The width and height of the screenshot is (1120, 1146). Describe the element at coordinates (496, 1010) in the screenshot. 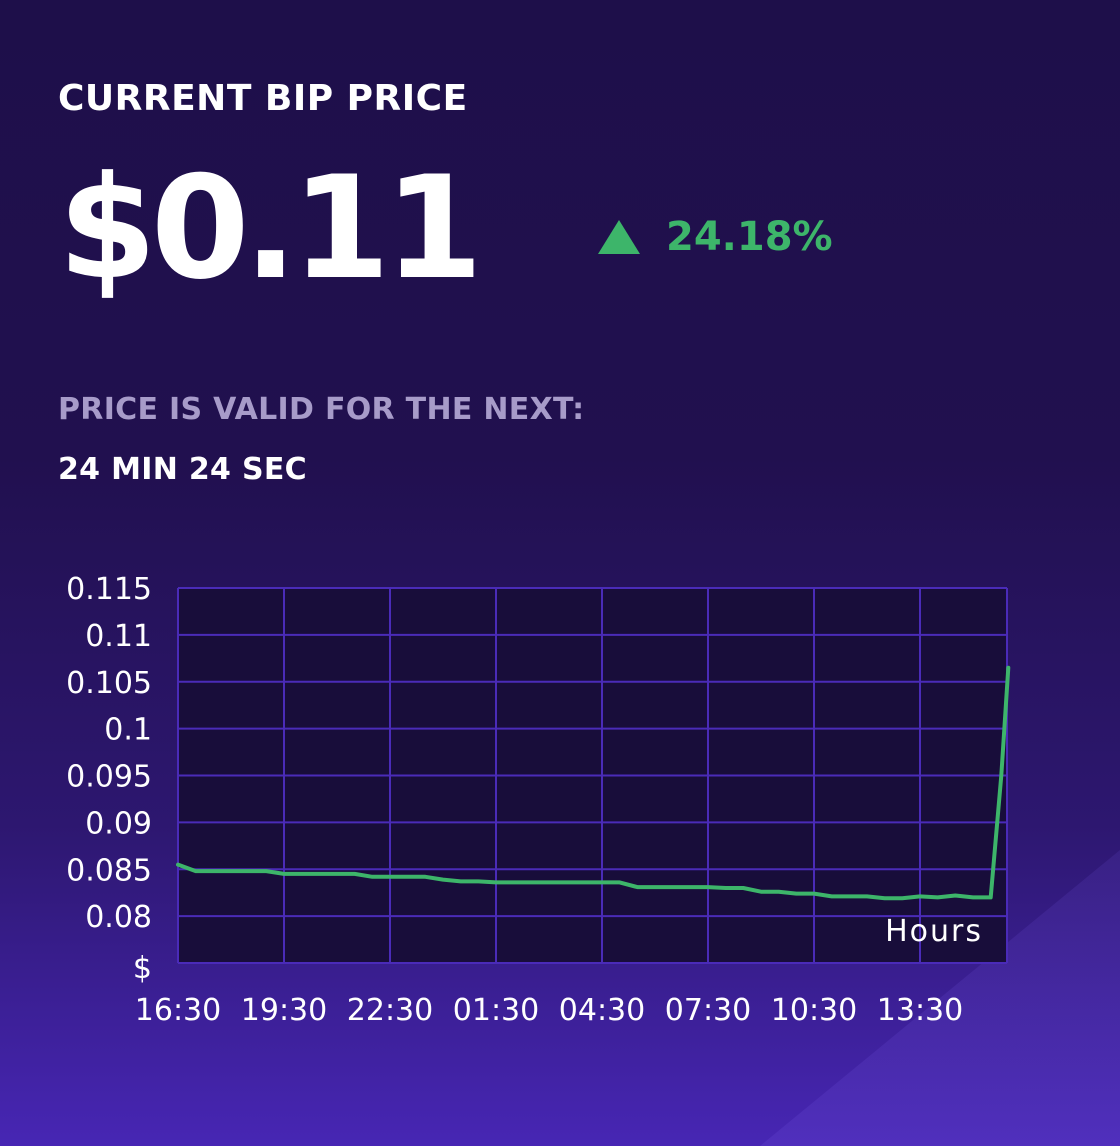

I see `x-tick-label: 01:30` at that location.